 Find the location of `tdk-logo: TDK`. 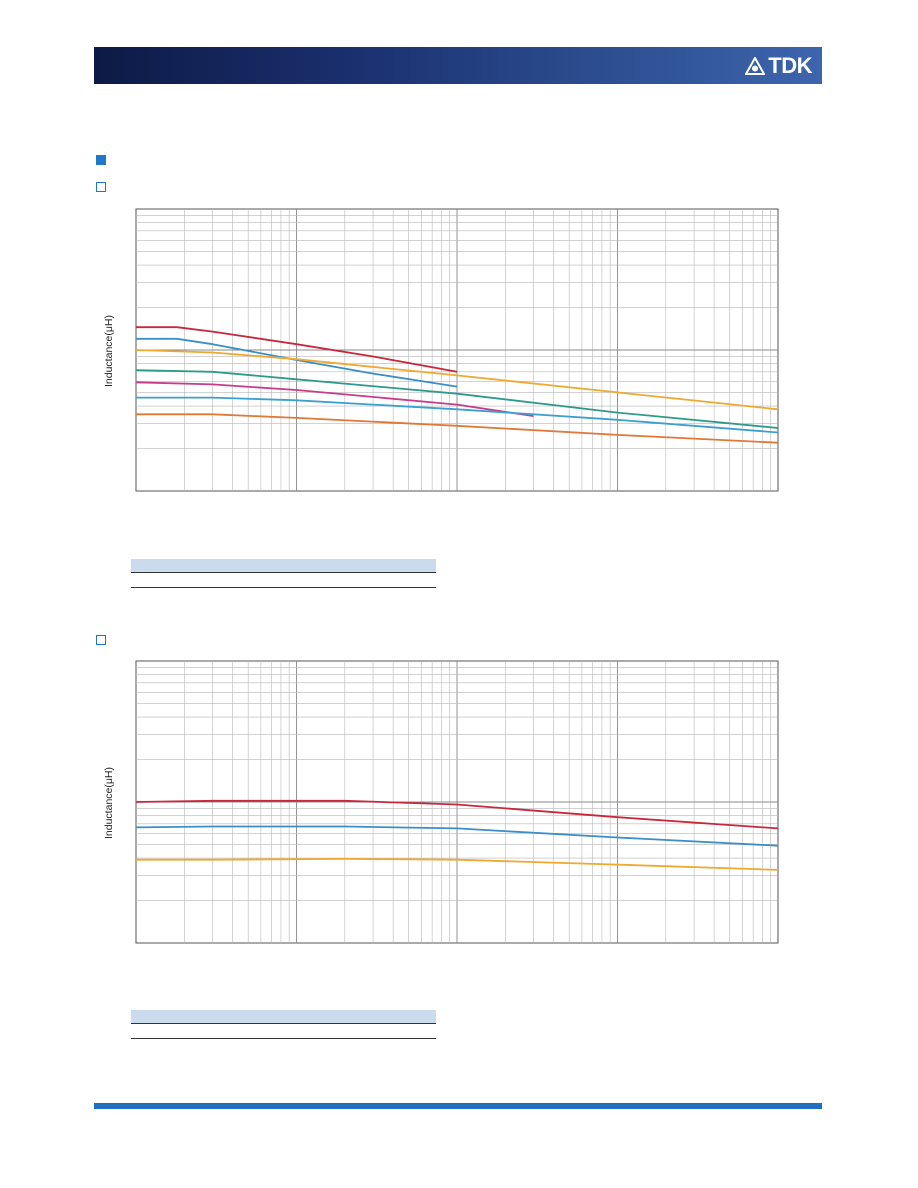

tdk-logo: TDK is located at coordinates (778, 65).